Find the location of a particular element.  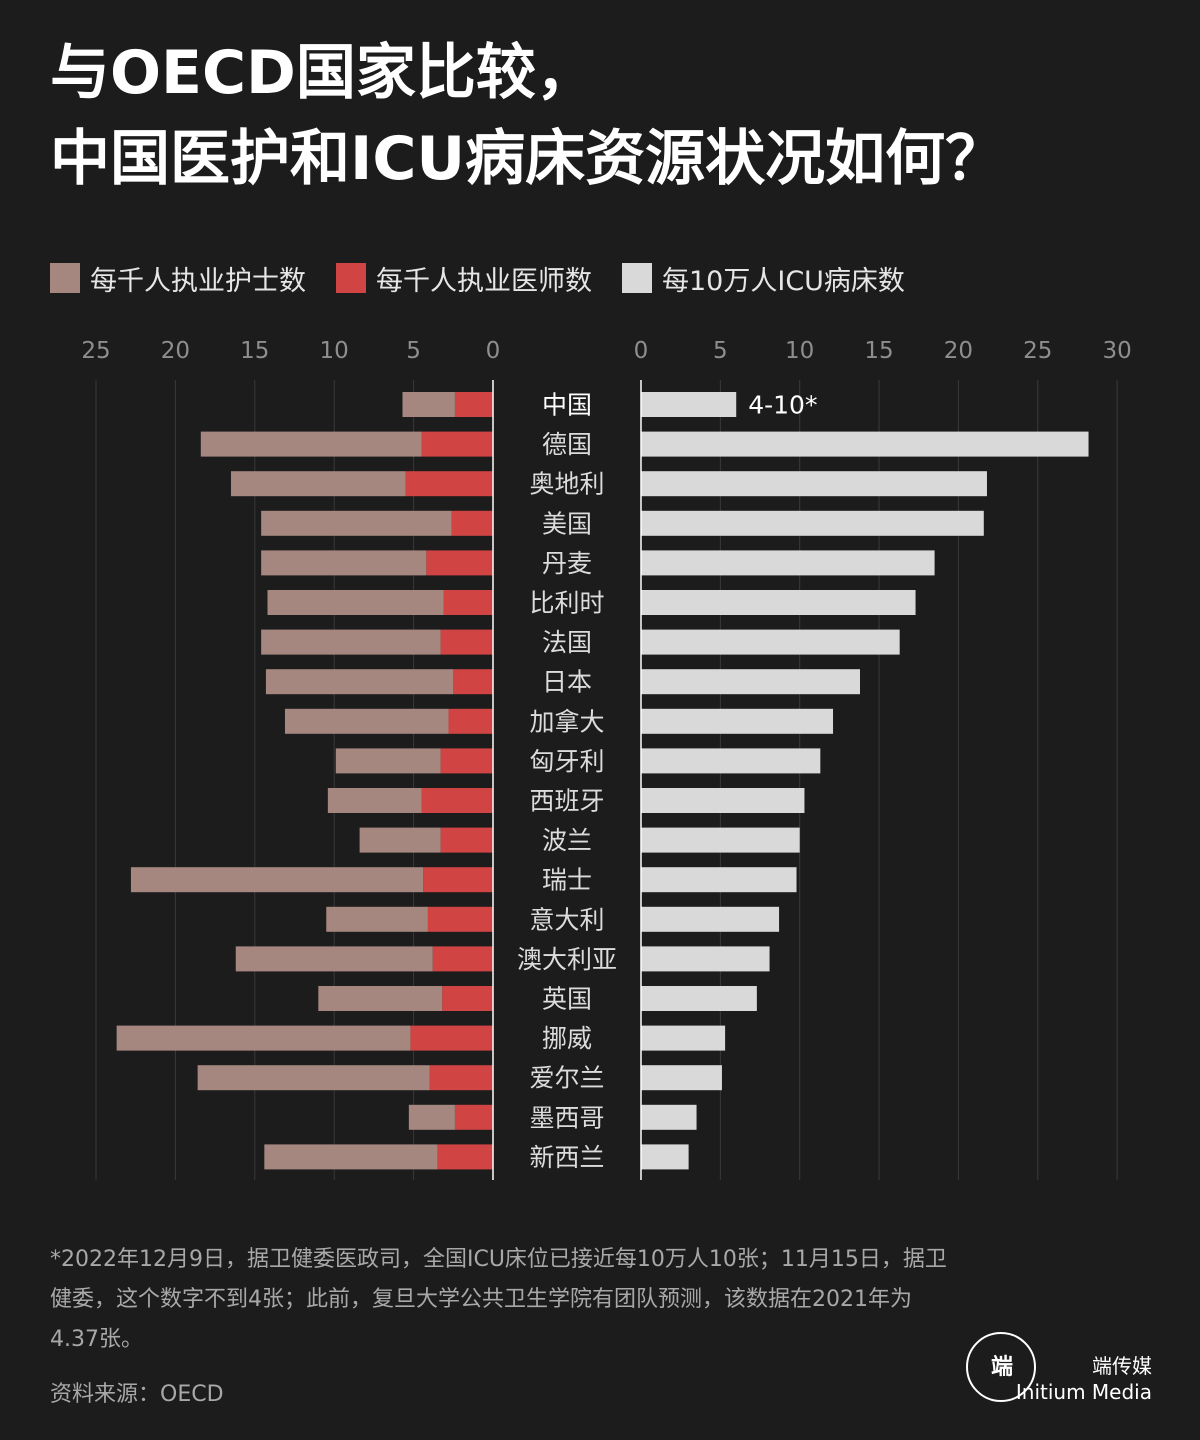

category-label: 英国 is located at coordinates (567, 999).